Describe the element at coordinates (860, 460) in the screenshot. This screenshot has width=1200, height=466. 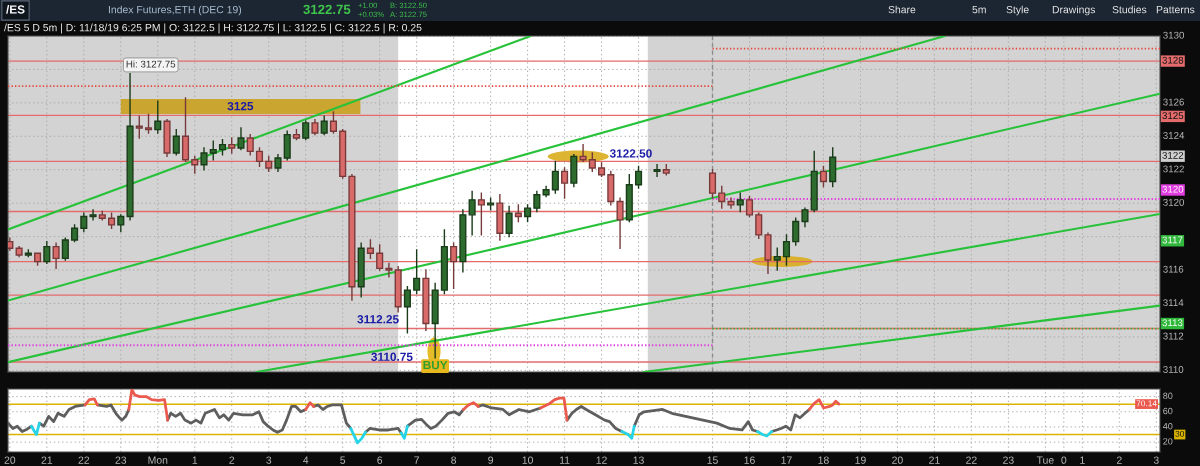
I see `x-tick-label: 19` at that location.